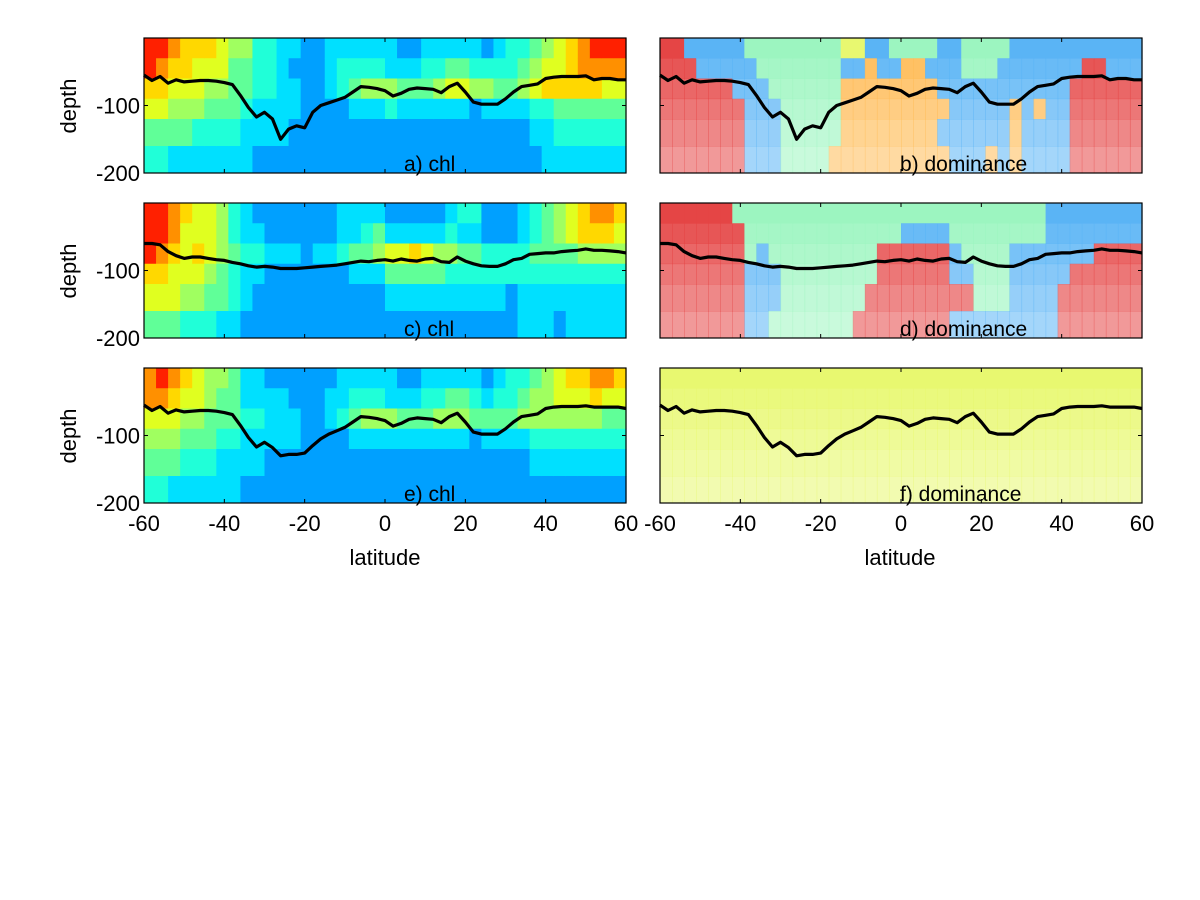 This screenshot has width=1200, height=900. I want to click on y-tick-label: -100, so click(118, 436).